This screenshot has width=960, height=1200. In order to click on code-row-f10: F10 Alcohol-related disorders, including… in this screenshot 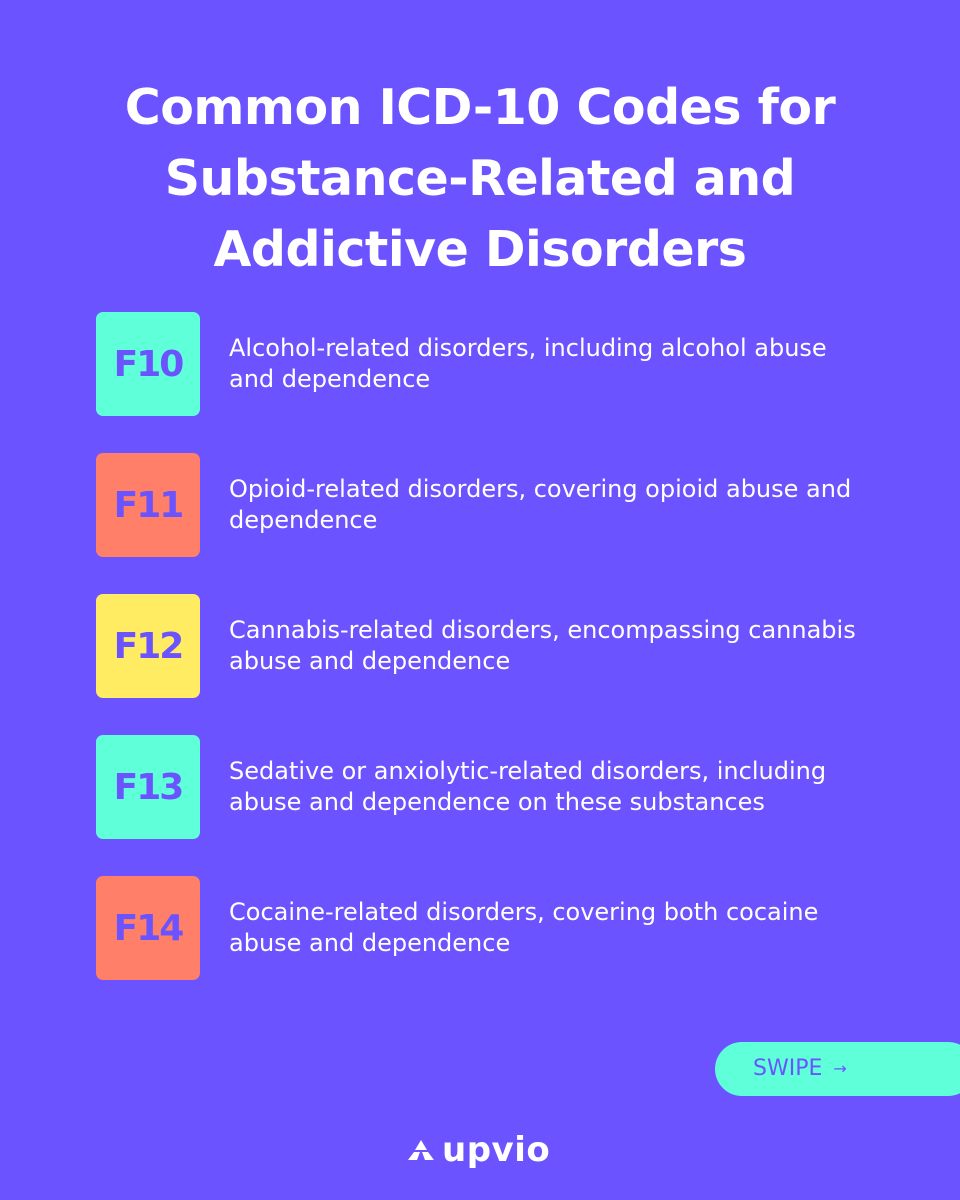, I will do `click(476, 364)`.